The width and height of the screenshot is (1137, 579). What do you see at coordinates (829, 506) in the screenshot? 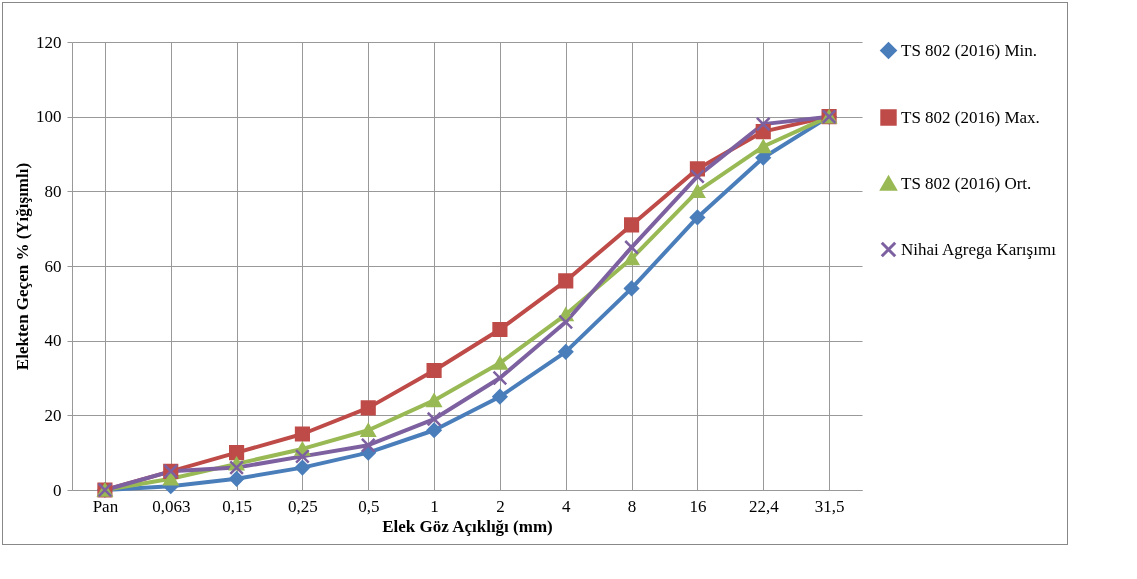
I see `x-tick-label: 31,5` at bounding box center [829, 506].